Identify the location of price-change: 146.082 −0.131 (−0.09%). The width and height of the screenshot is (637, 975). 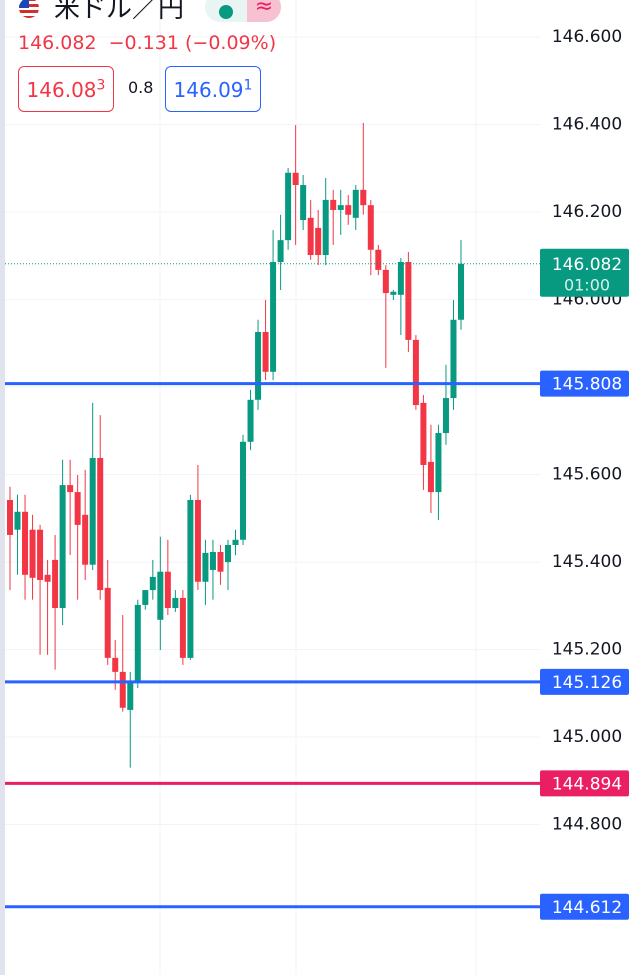
(147, 43).